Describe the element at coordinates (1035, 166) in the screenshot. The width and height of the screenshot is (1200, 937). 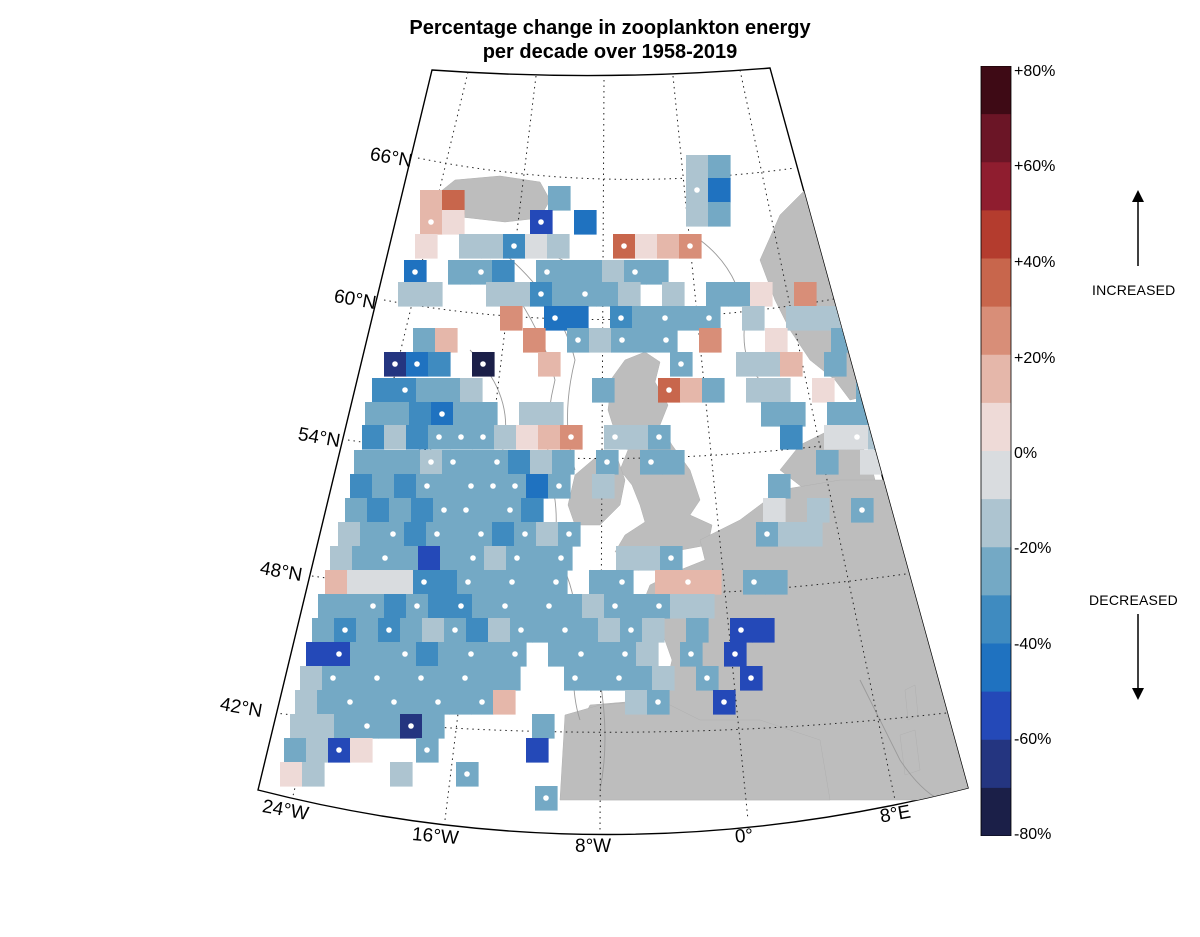
I see `colorbar-tick-plus-60: +60%` at that location.